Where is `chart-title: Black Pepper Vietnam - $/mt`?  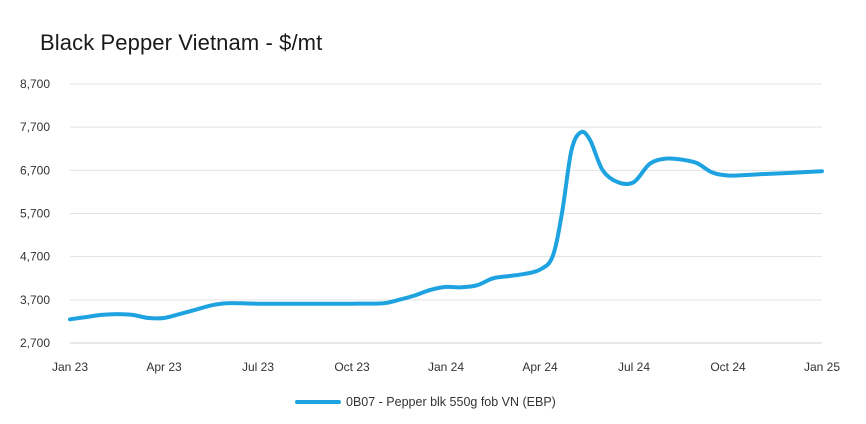
chart-title: Black Pepper Vietnam - $/mt is located at coordinates (181, 42).